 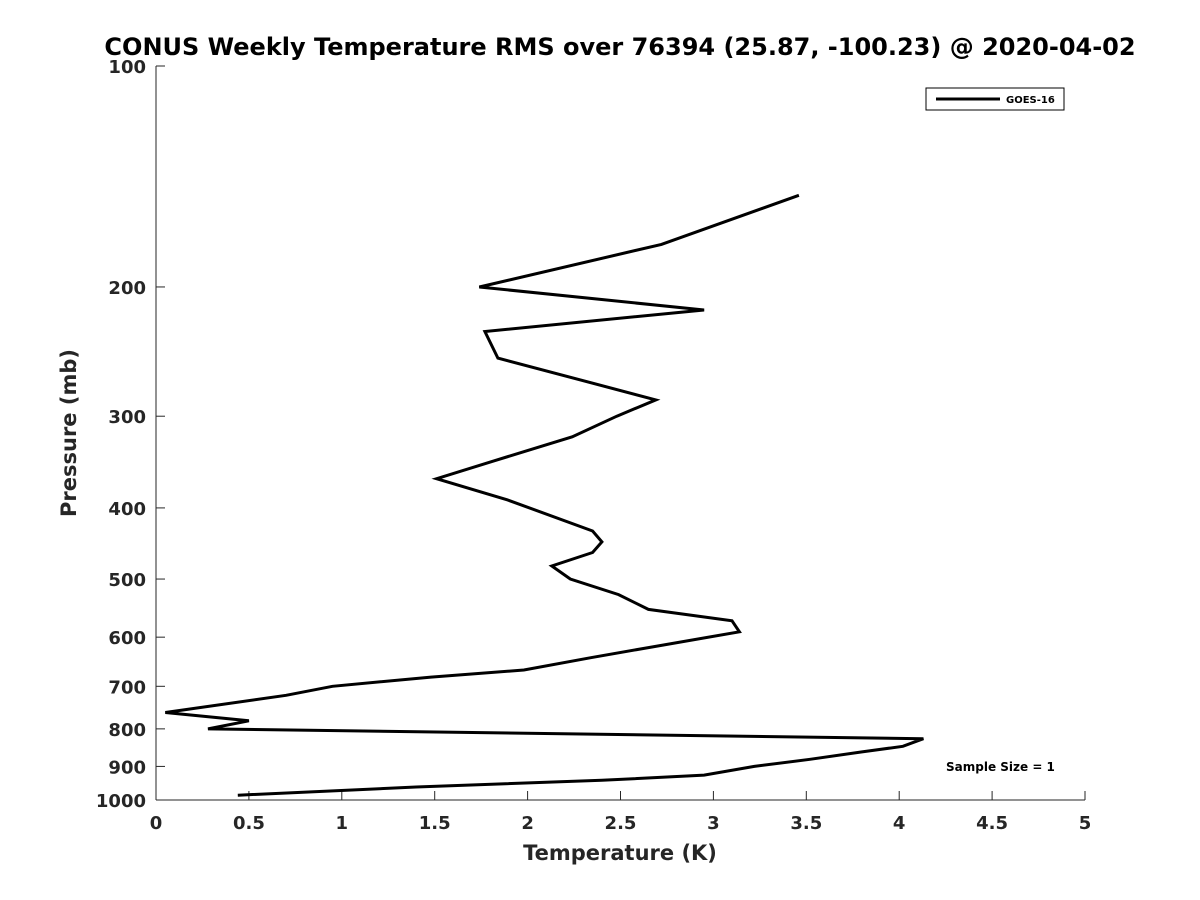 What do you see at coordinates (69, 433) in the screenshot?
I see `y-axis-label: Pressure (mb)` at bounding box center [69, 433].